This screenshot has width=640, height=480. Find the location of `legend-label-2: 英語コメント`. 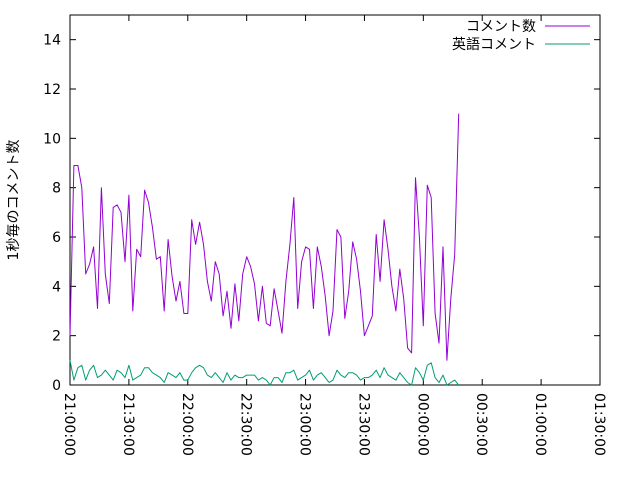

legend-label-2: 英語コメント is located at coordinates (494, 44).